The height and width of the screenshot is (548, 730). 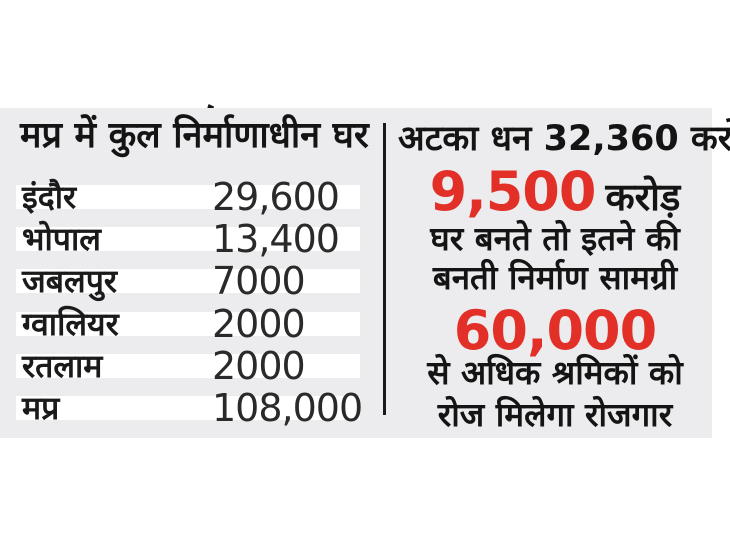 What do you see at coordinates (643, 197) in the screenshot?
I see `amount-unit-crore: करोड़` at bounding box center [643, 197].